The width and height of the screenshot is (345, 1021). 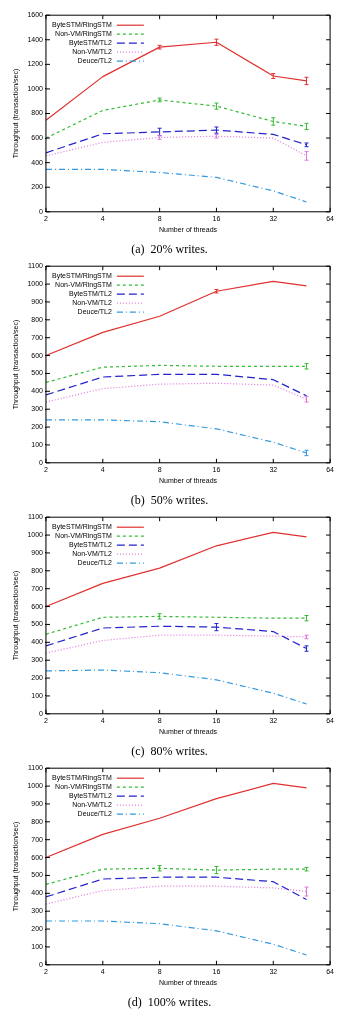 What do you see at coordinates (169, 750) in the screenshot?
I see `text: (c) 80% writes.` at bounding box center [169, 750].